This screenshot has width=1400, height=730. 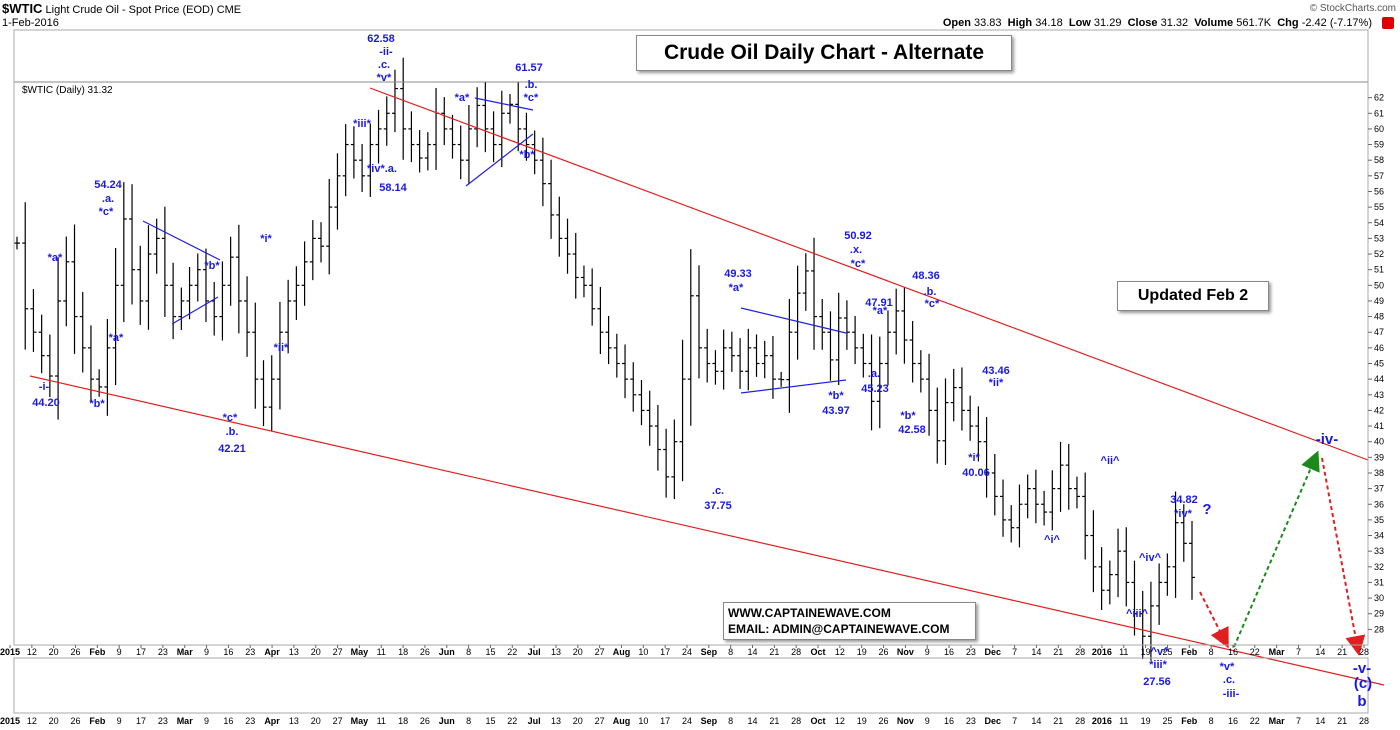 What do you see at coordinates (1379, 536) in the screenshot?
I see `y-tick-label: 34` at bounding box center [1379, 536].